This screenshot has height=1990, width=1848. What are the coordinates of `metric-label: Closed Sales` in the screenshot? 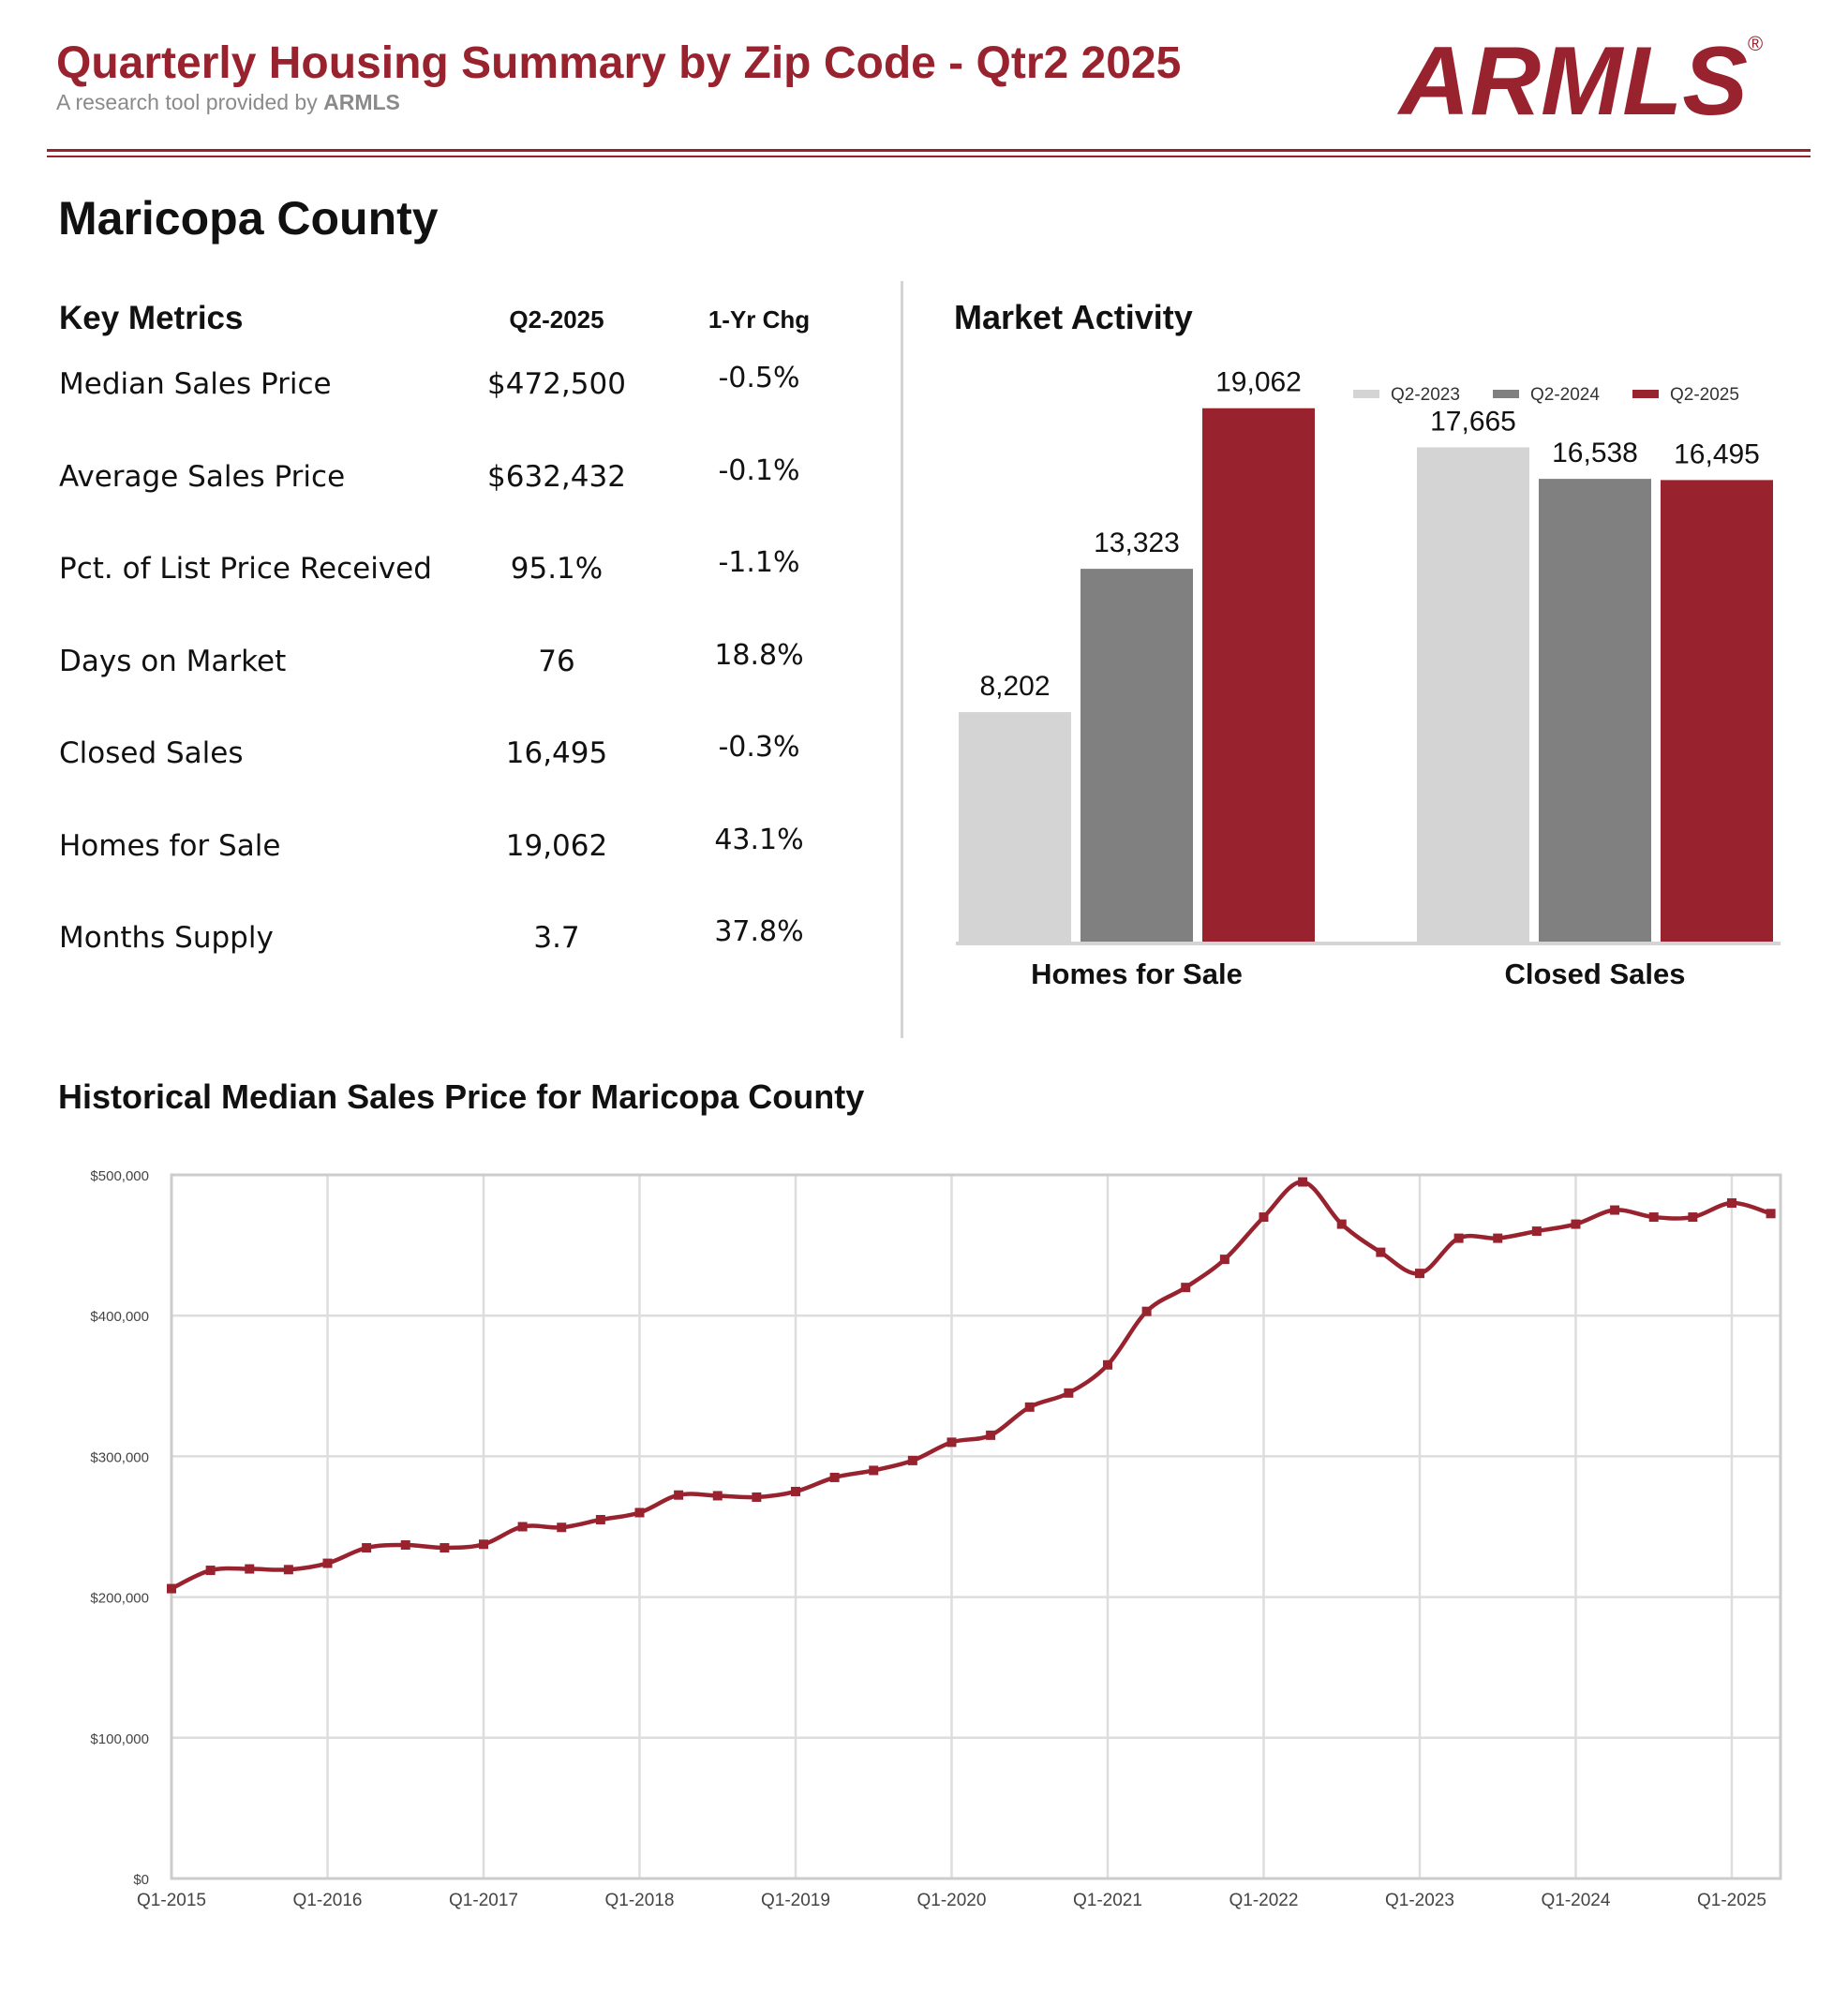 It's located at (151, 753).